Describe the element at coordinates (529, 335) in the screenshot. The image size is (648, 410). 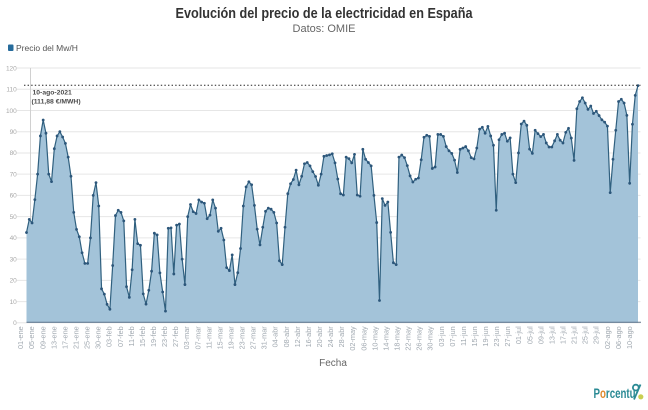
I see `svg-text: 05-jul` at that location.